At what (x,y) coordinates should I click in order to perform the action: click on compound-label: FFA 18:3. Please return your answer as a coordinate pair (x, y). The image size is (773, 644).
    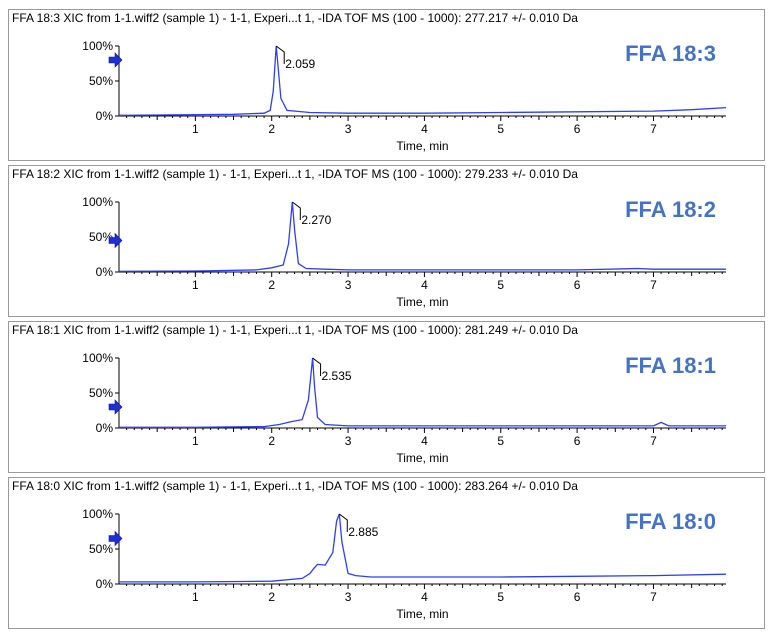
    Looking at the image, I should click on (670, 53).